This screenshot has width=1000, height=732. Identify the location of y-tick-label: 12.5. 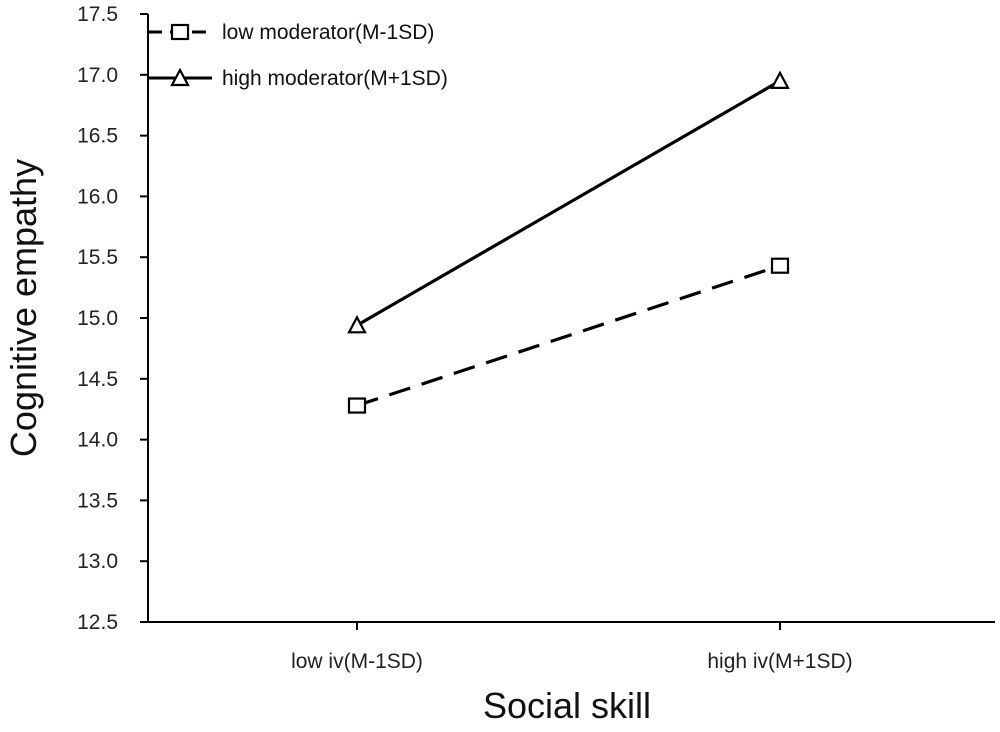
(97, 622).